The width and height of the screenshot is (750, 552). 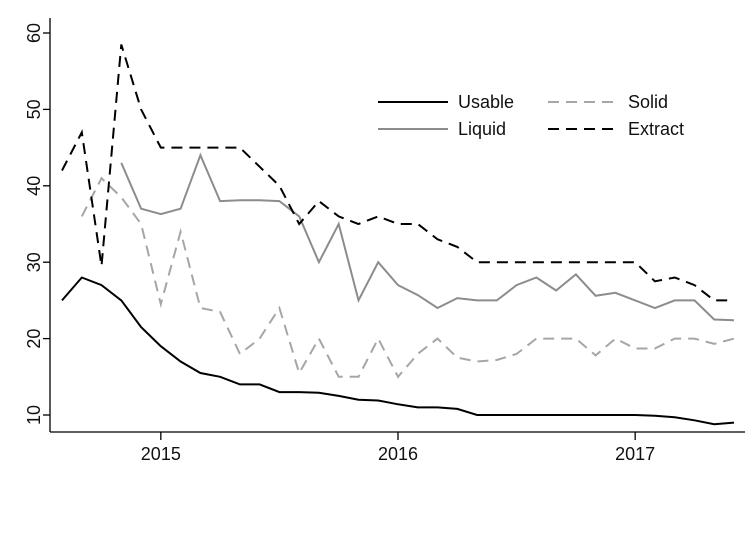 What do you see at coordinates (34, 415) in the screenshot?
I see `y-tick-label: 10` at bounding box center [34, 415].